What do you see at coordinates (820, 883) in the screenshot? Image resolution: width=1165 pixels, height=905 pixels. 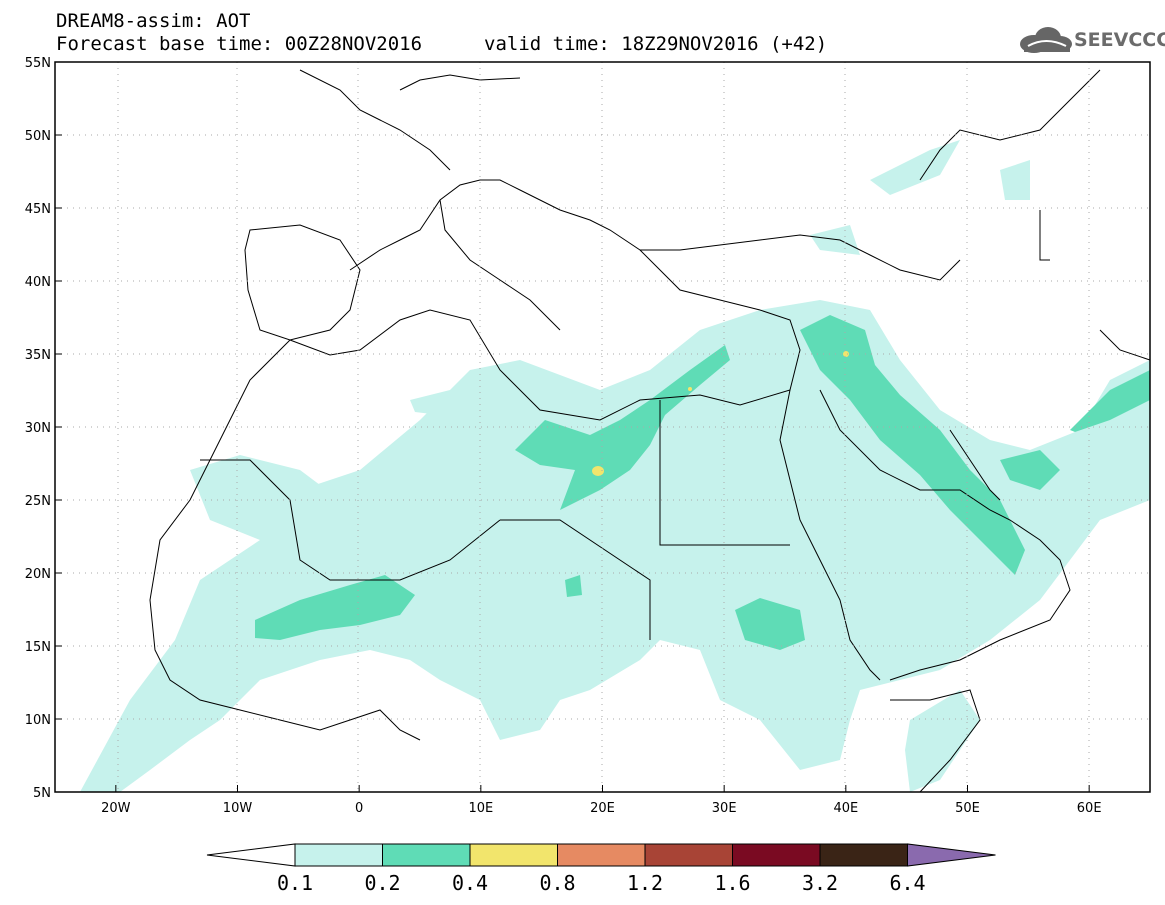 I see `colorbar-label: 3.2` at bounding box center [820, 883].